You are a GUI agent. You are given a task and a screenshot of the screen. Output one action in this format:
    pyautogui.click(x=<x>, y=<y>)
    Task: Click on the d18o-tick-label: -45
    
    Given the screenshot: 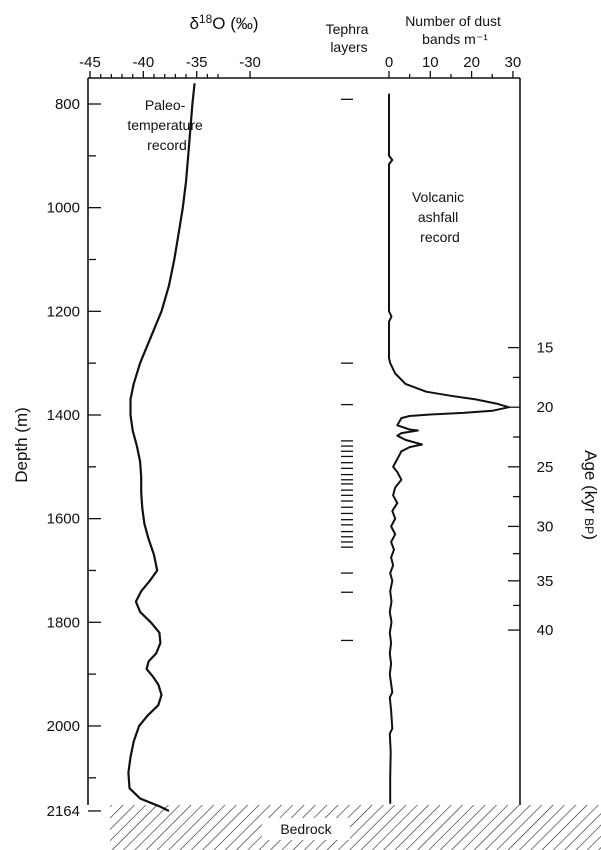 What is the action you would take?
    pyautogui.click(x=90, y=62)
    